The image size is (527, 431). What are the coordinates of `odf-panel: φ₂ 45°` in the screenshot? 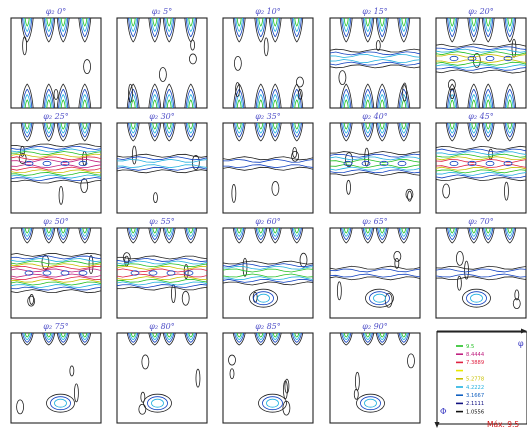 It's located at (481, 163).